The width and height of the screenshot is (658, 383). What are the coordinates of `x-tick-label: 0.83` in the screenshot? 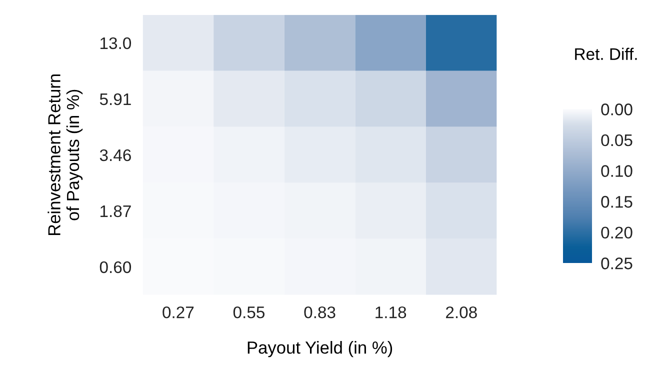 It's located at (320, 312).